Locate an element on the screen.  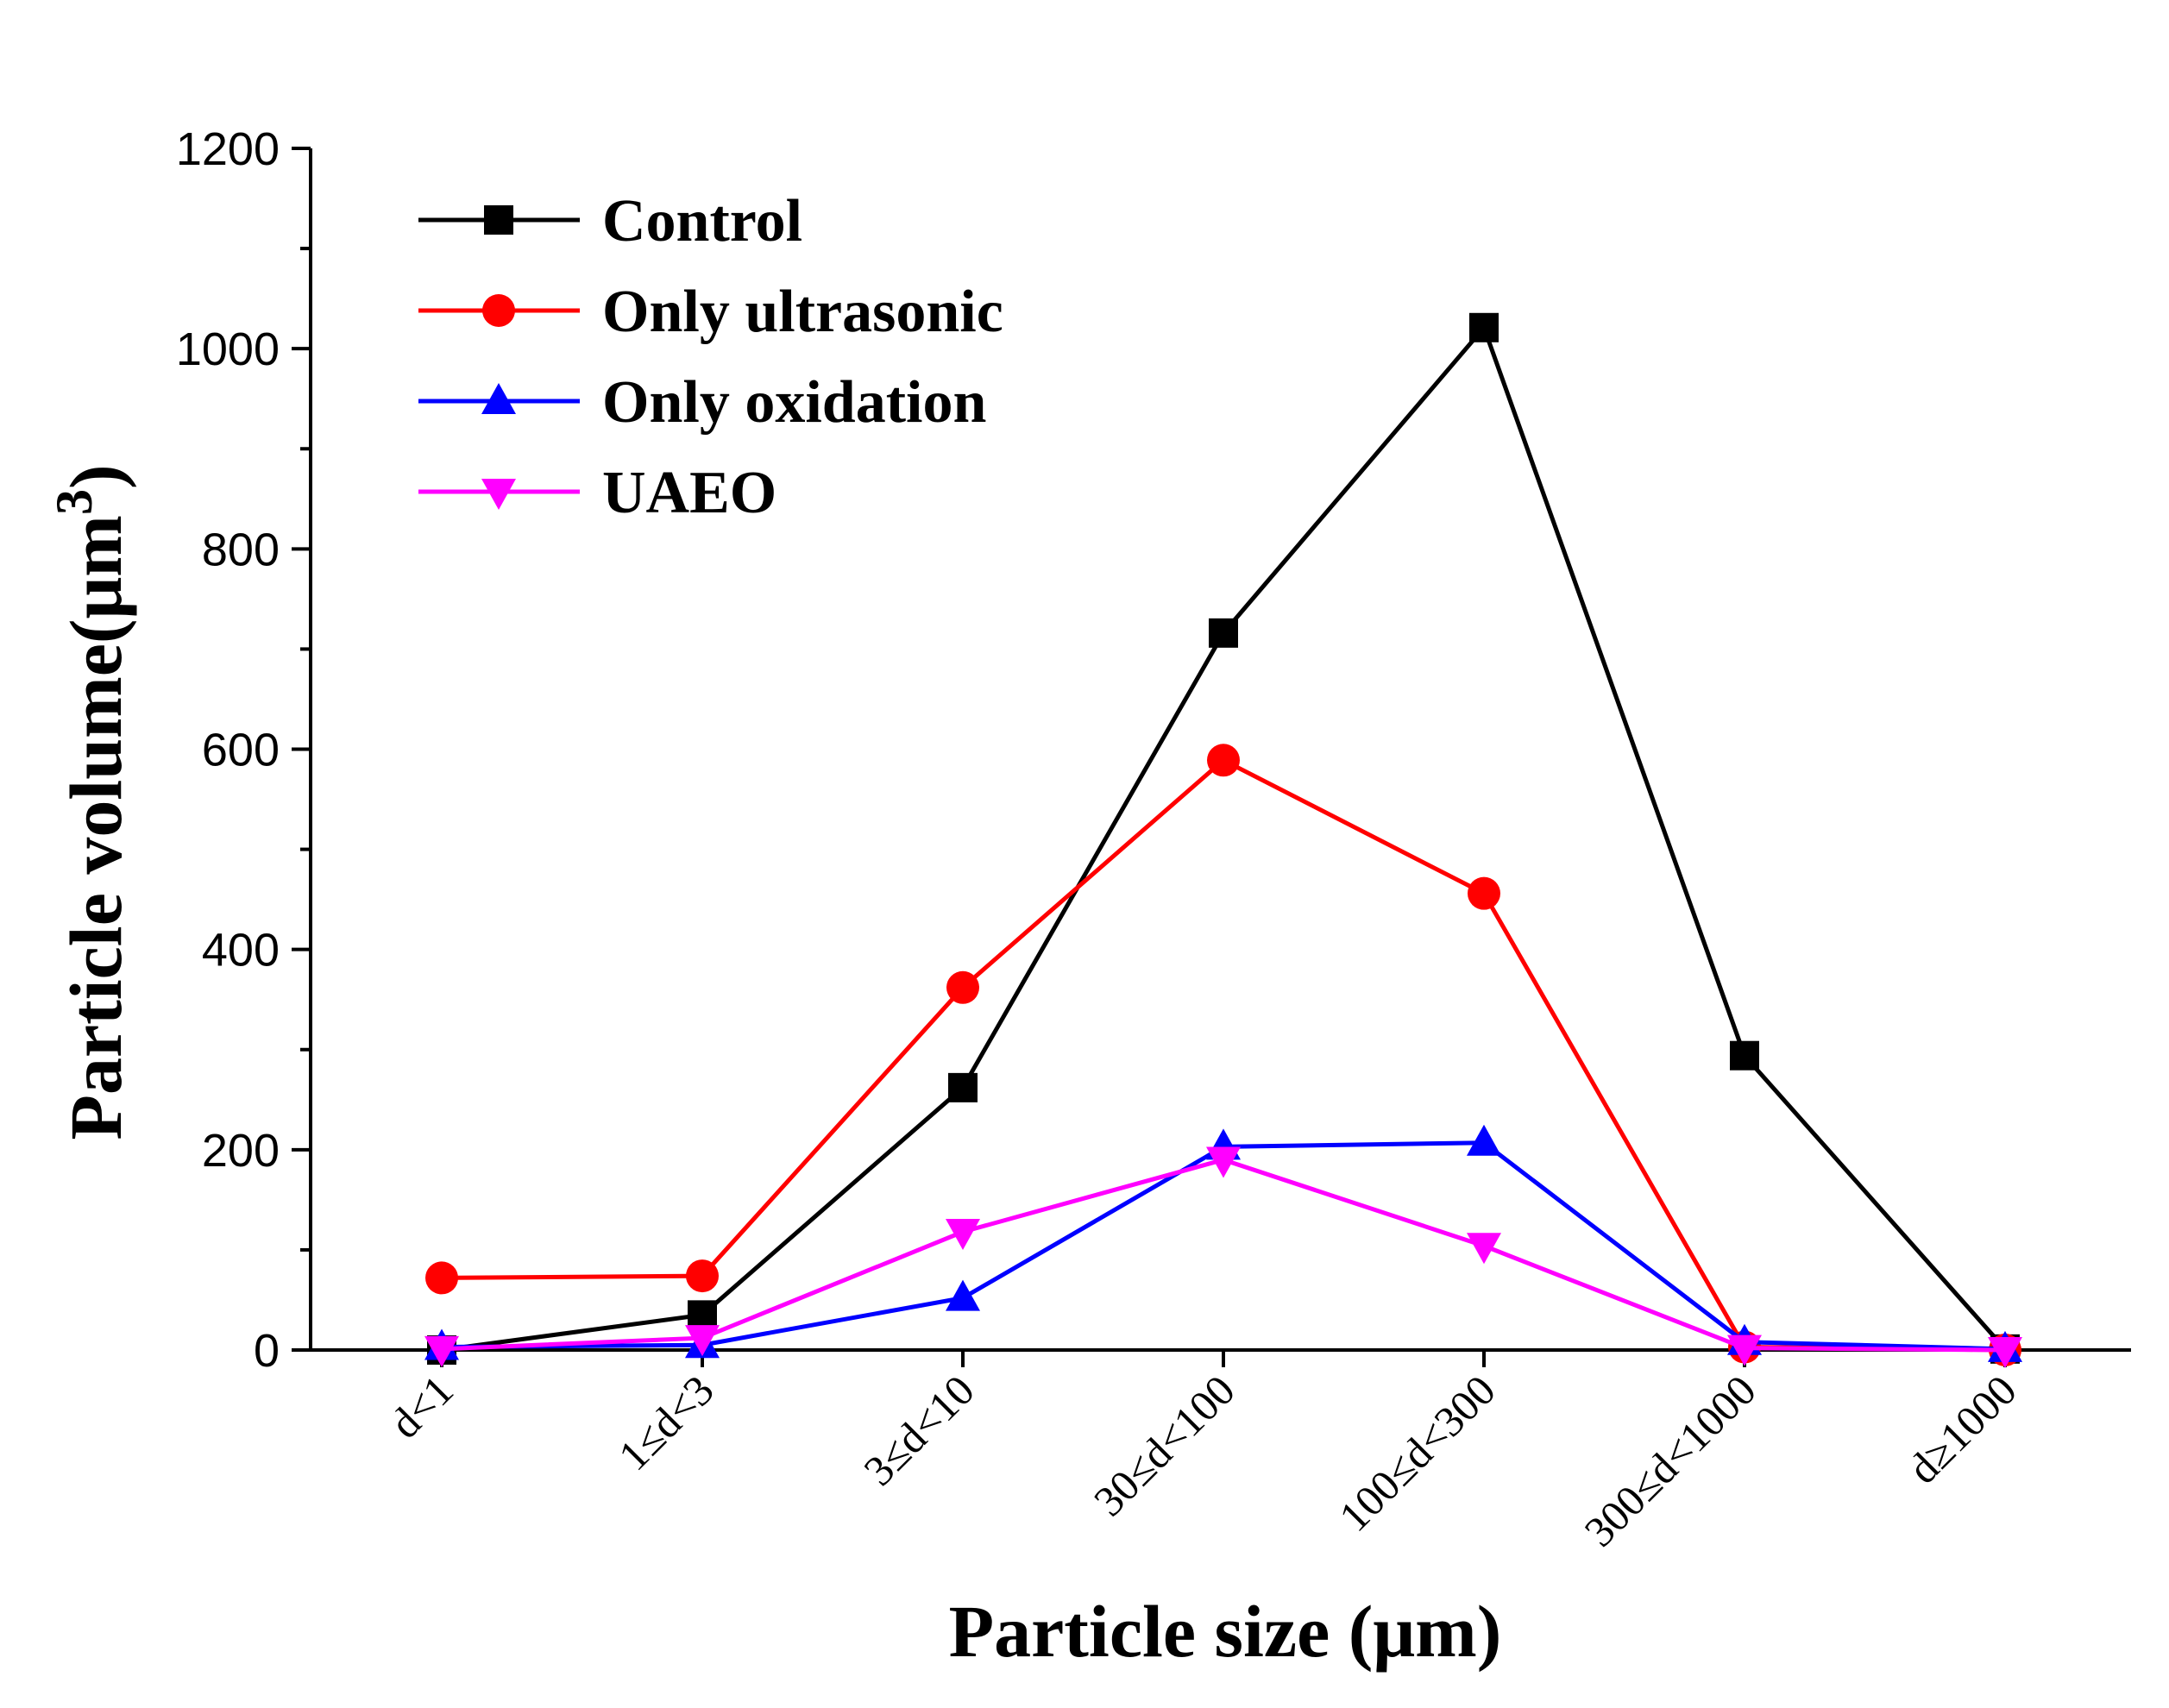
x-tick-label: 300≤d<1000 is located at coordinates (1670, 1460).